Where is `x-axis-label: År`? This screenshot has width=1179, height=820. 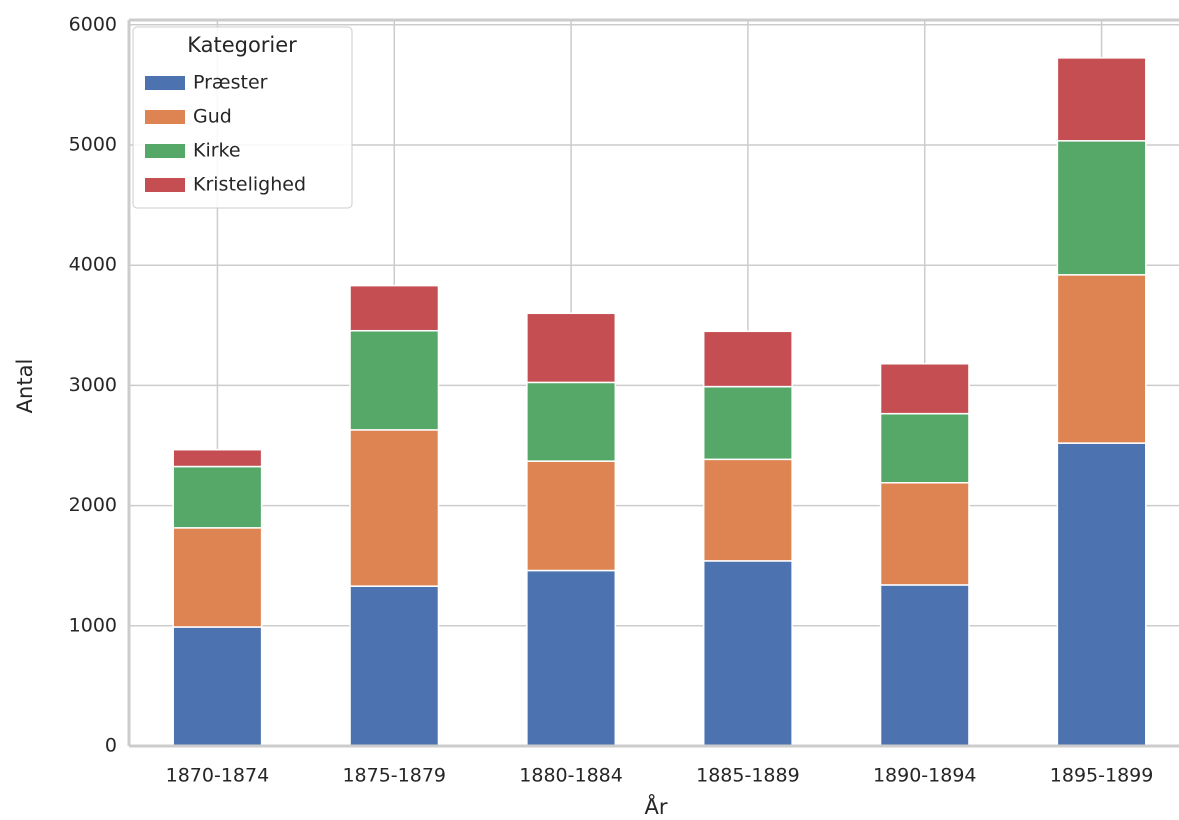 x-axis-label: År is located at coordinates (656, 806).